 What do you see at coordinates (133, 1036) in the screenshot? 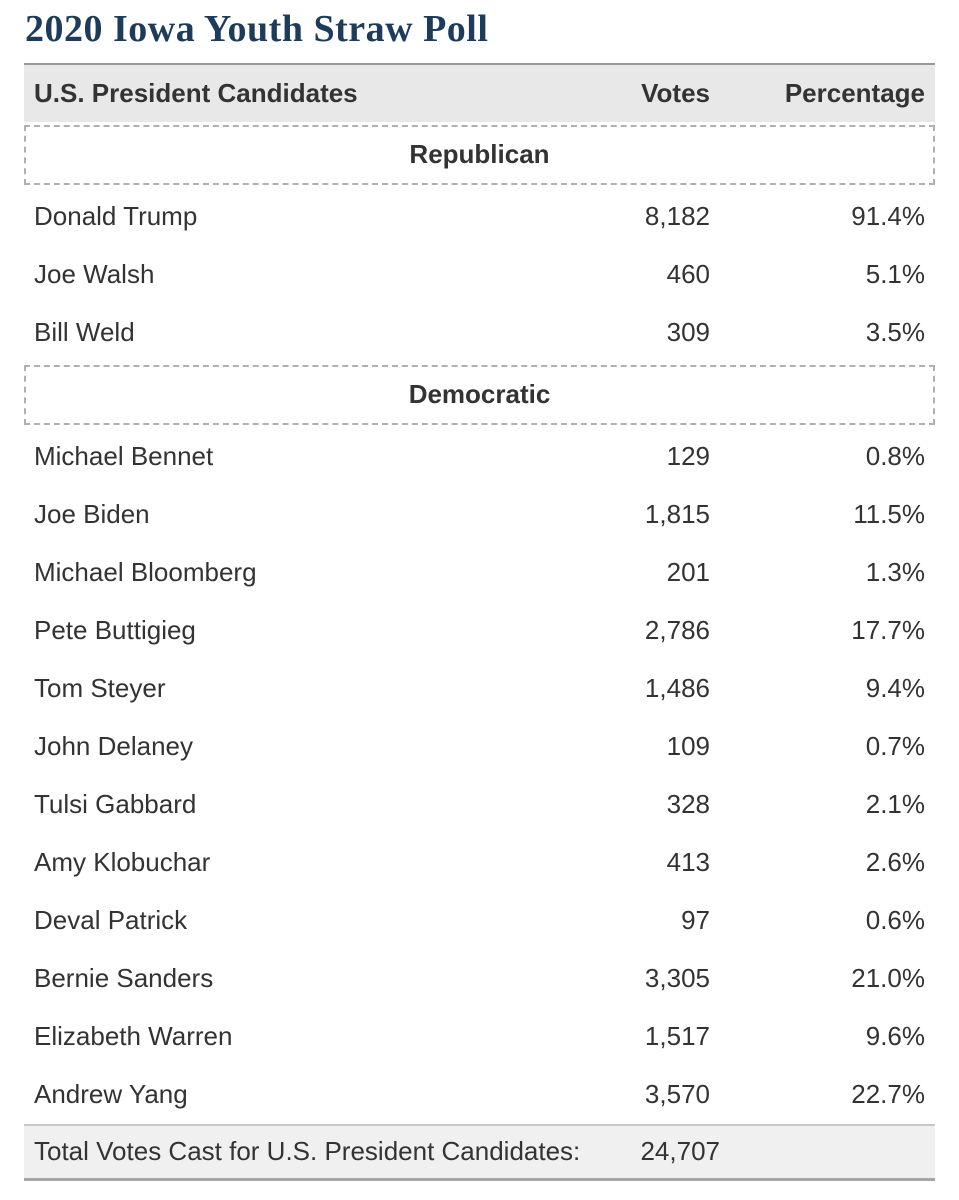
I see `candidate-name: Elizabeth Warren` at bounding box center [133, 1036].